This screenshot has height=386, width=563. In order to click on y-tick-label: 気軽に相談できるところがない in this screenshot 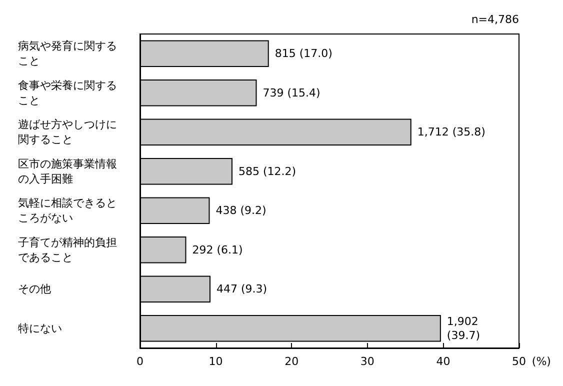, I will do `click(67, 210)`.